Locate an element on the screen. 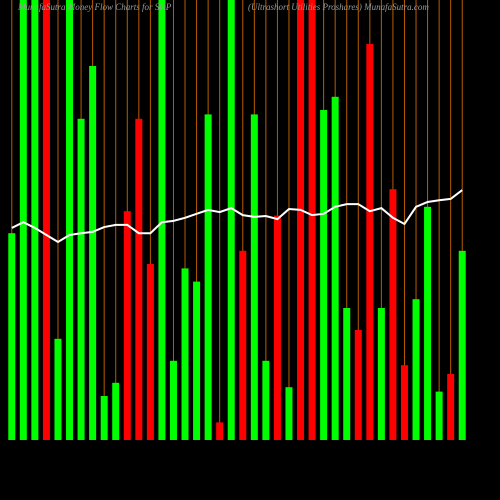 The height and width of the screenshot is (500, 500). line is located at coordinates (237, 216).